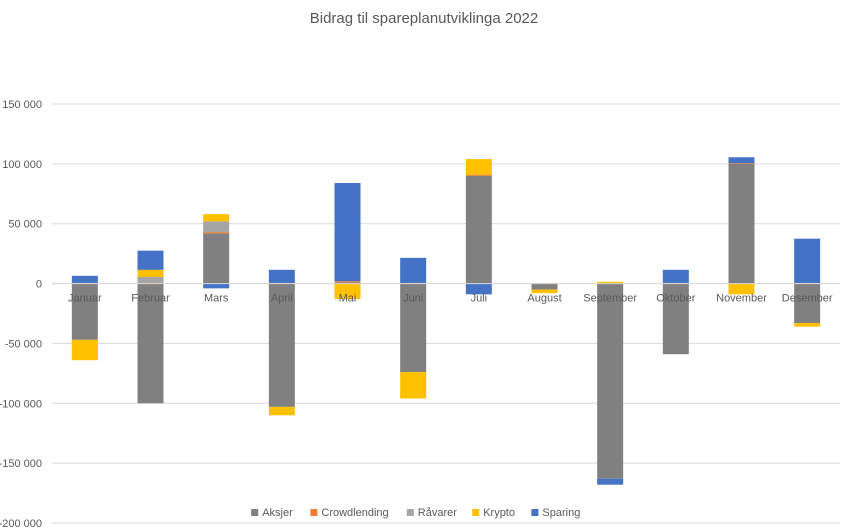 This screenshot has height=529, width=848. What do you see at coordinates (807, 325) in the screenshot?
I see `bar-krypto-desember` at bounding box center [807, 325].